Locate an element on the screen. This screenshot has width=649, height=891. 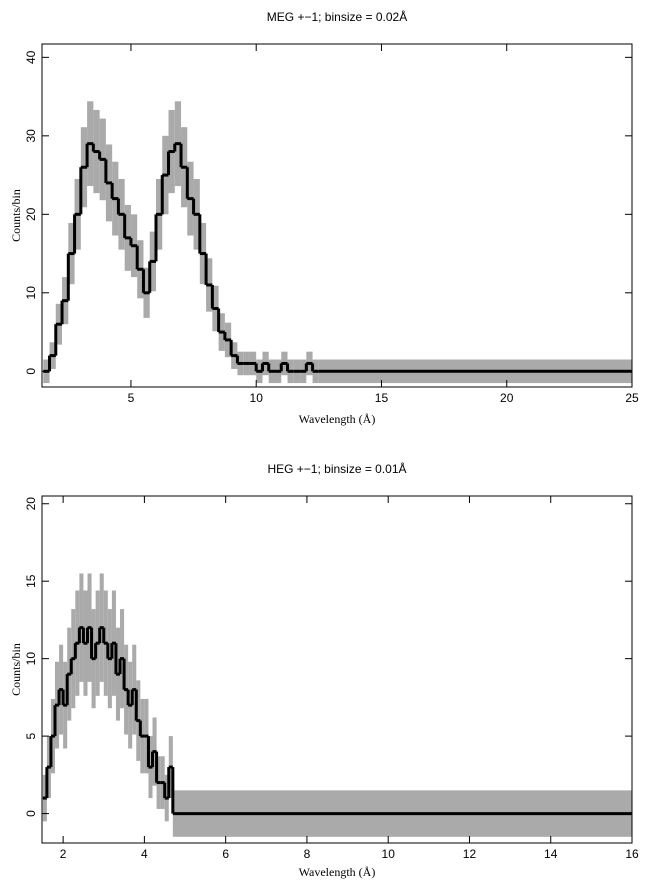
y-tick-label: 15 is located at coordinates (31, 581).